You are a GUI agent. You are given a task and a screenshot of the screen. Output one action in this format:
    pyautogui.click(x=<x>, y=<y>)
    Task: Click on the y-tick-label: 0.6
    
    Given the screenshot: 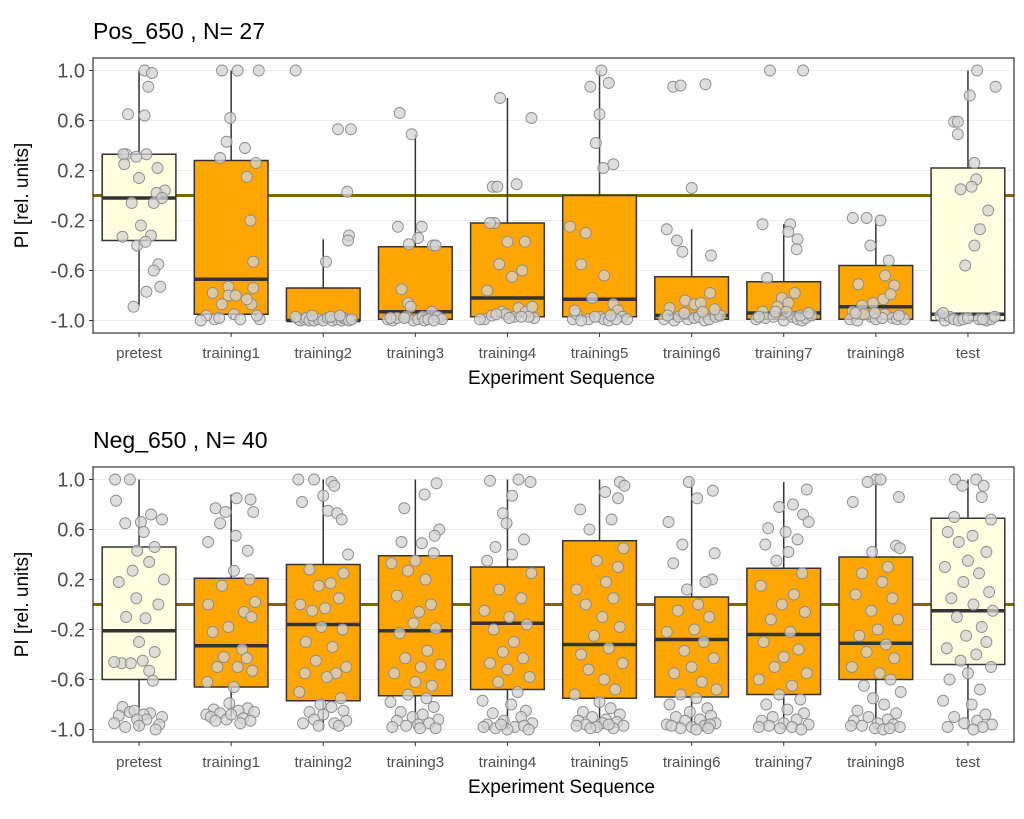 What is the action you would take?
    pyautogui.click(x=71, y=531)
    